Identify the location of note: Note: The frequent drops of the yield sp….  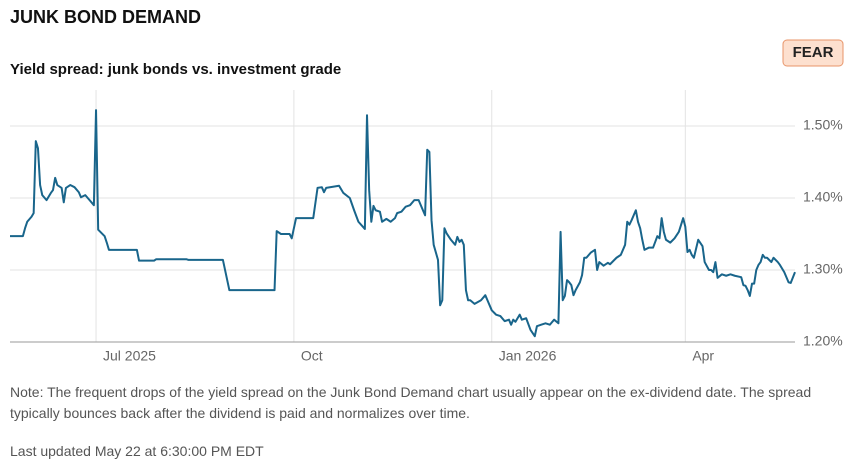
(411, 402).